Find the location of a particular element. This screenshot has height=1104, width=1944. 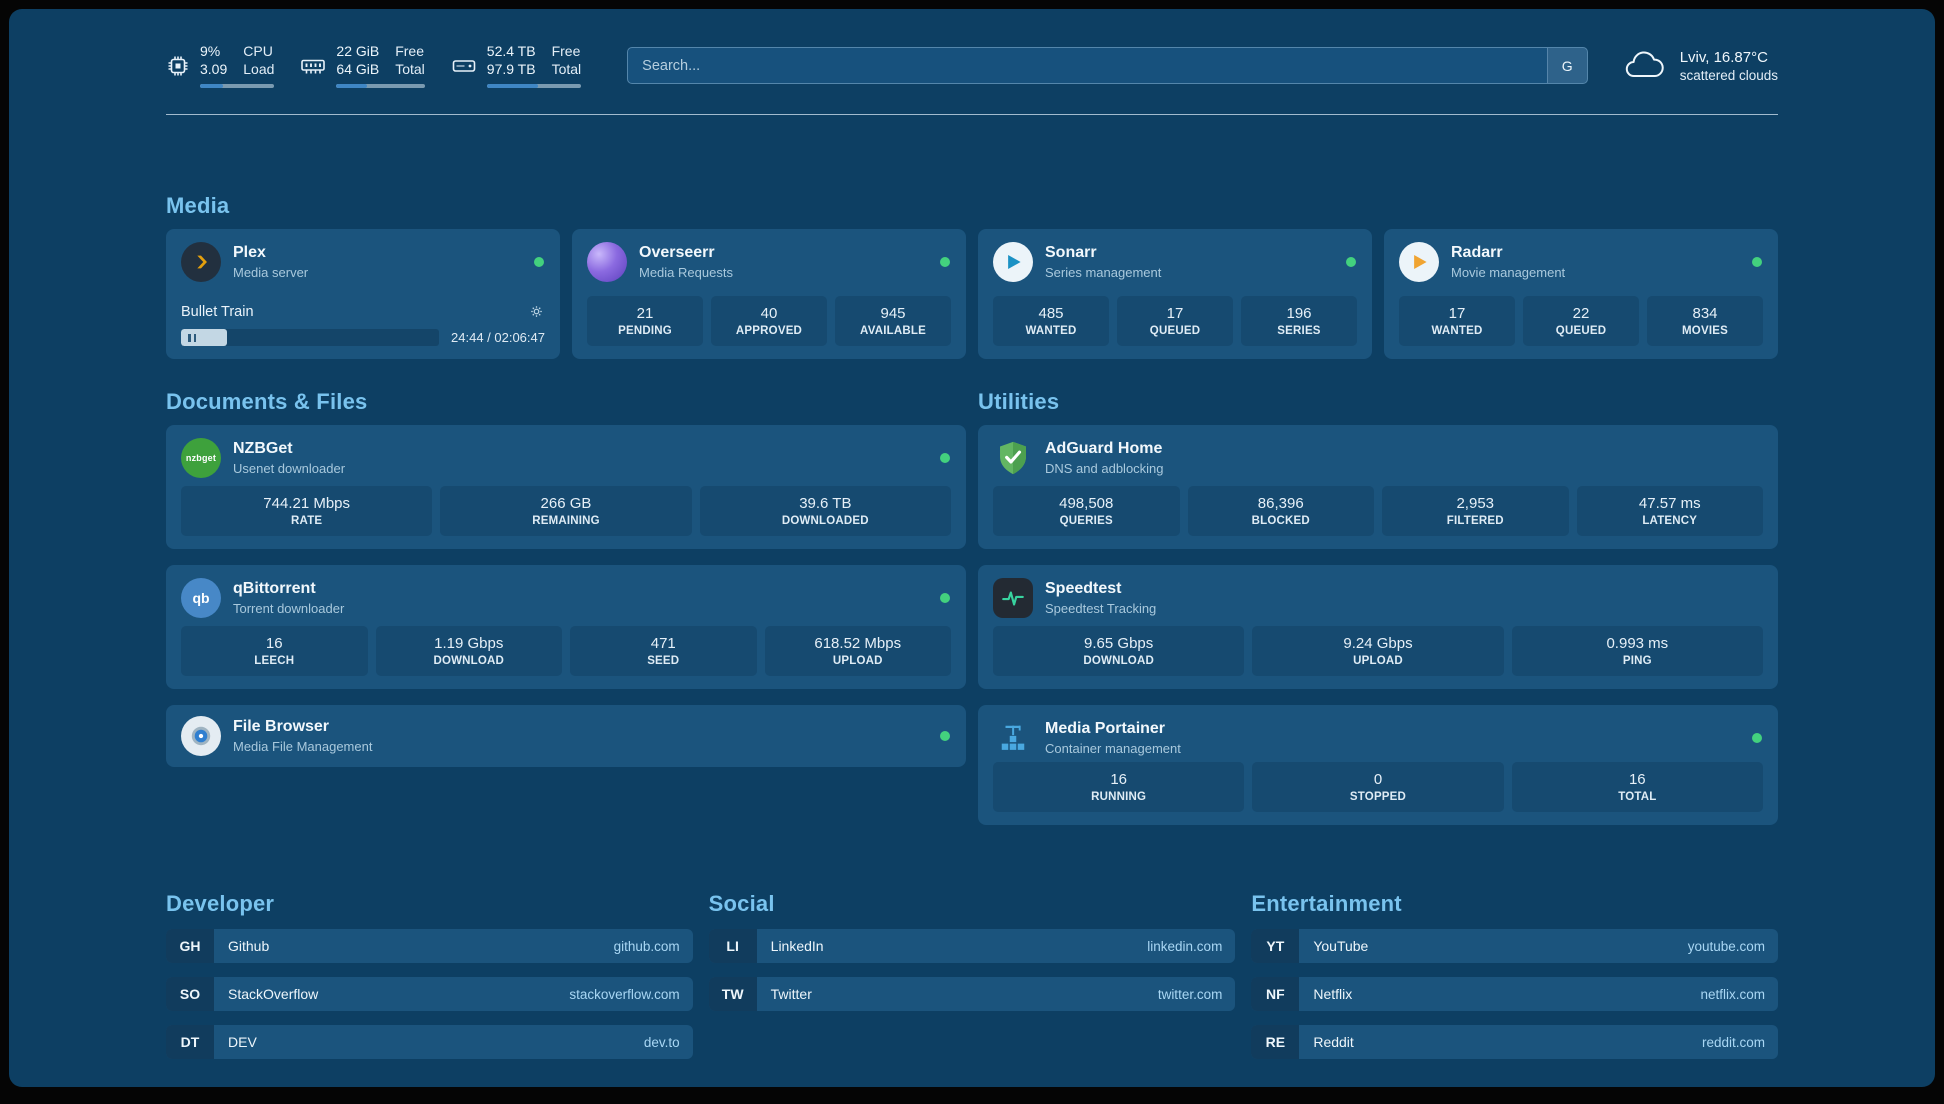

bookmark-url: twitter.com is located at coordinates (1190, 994).